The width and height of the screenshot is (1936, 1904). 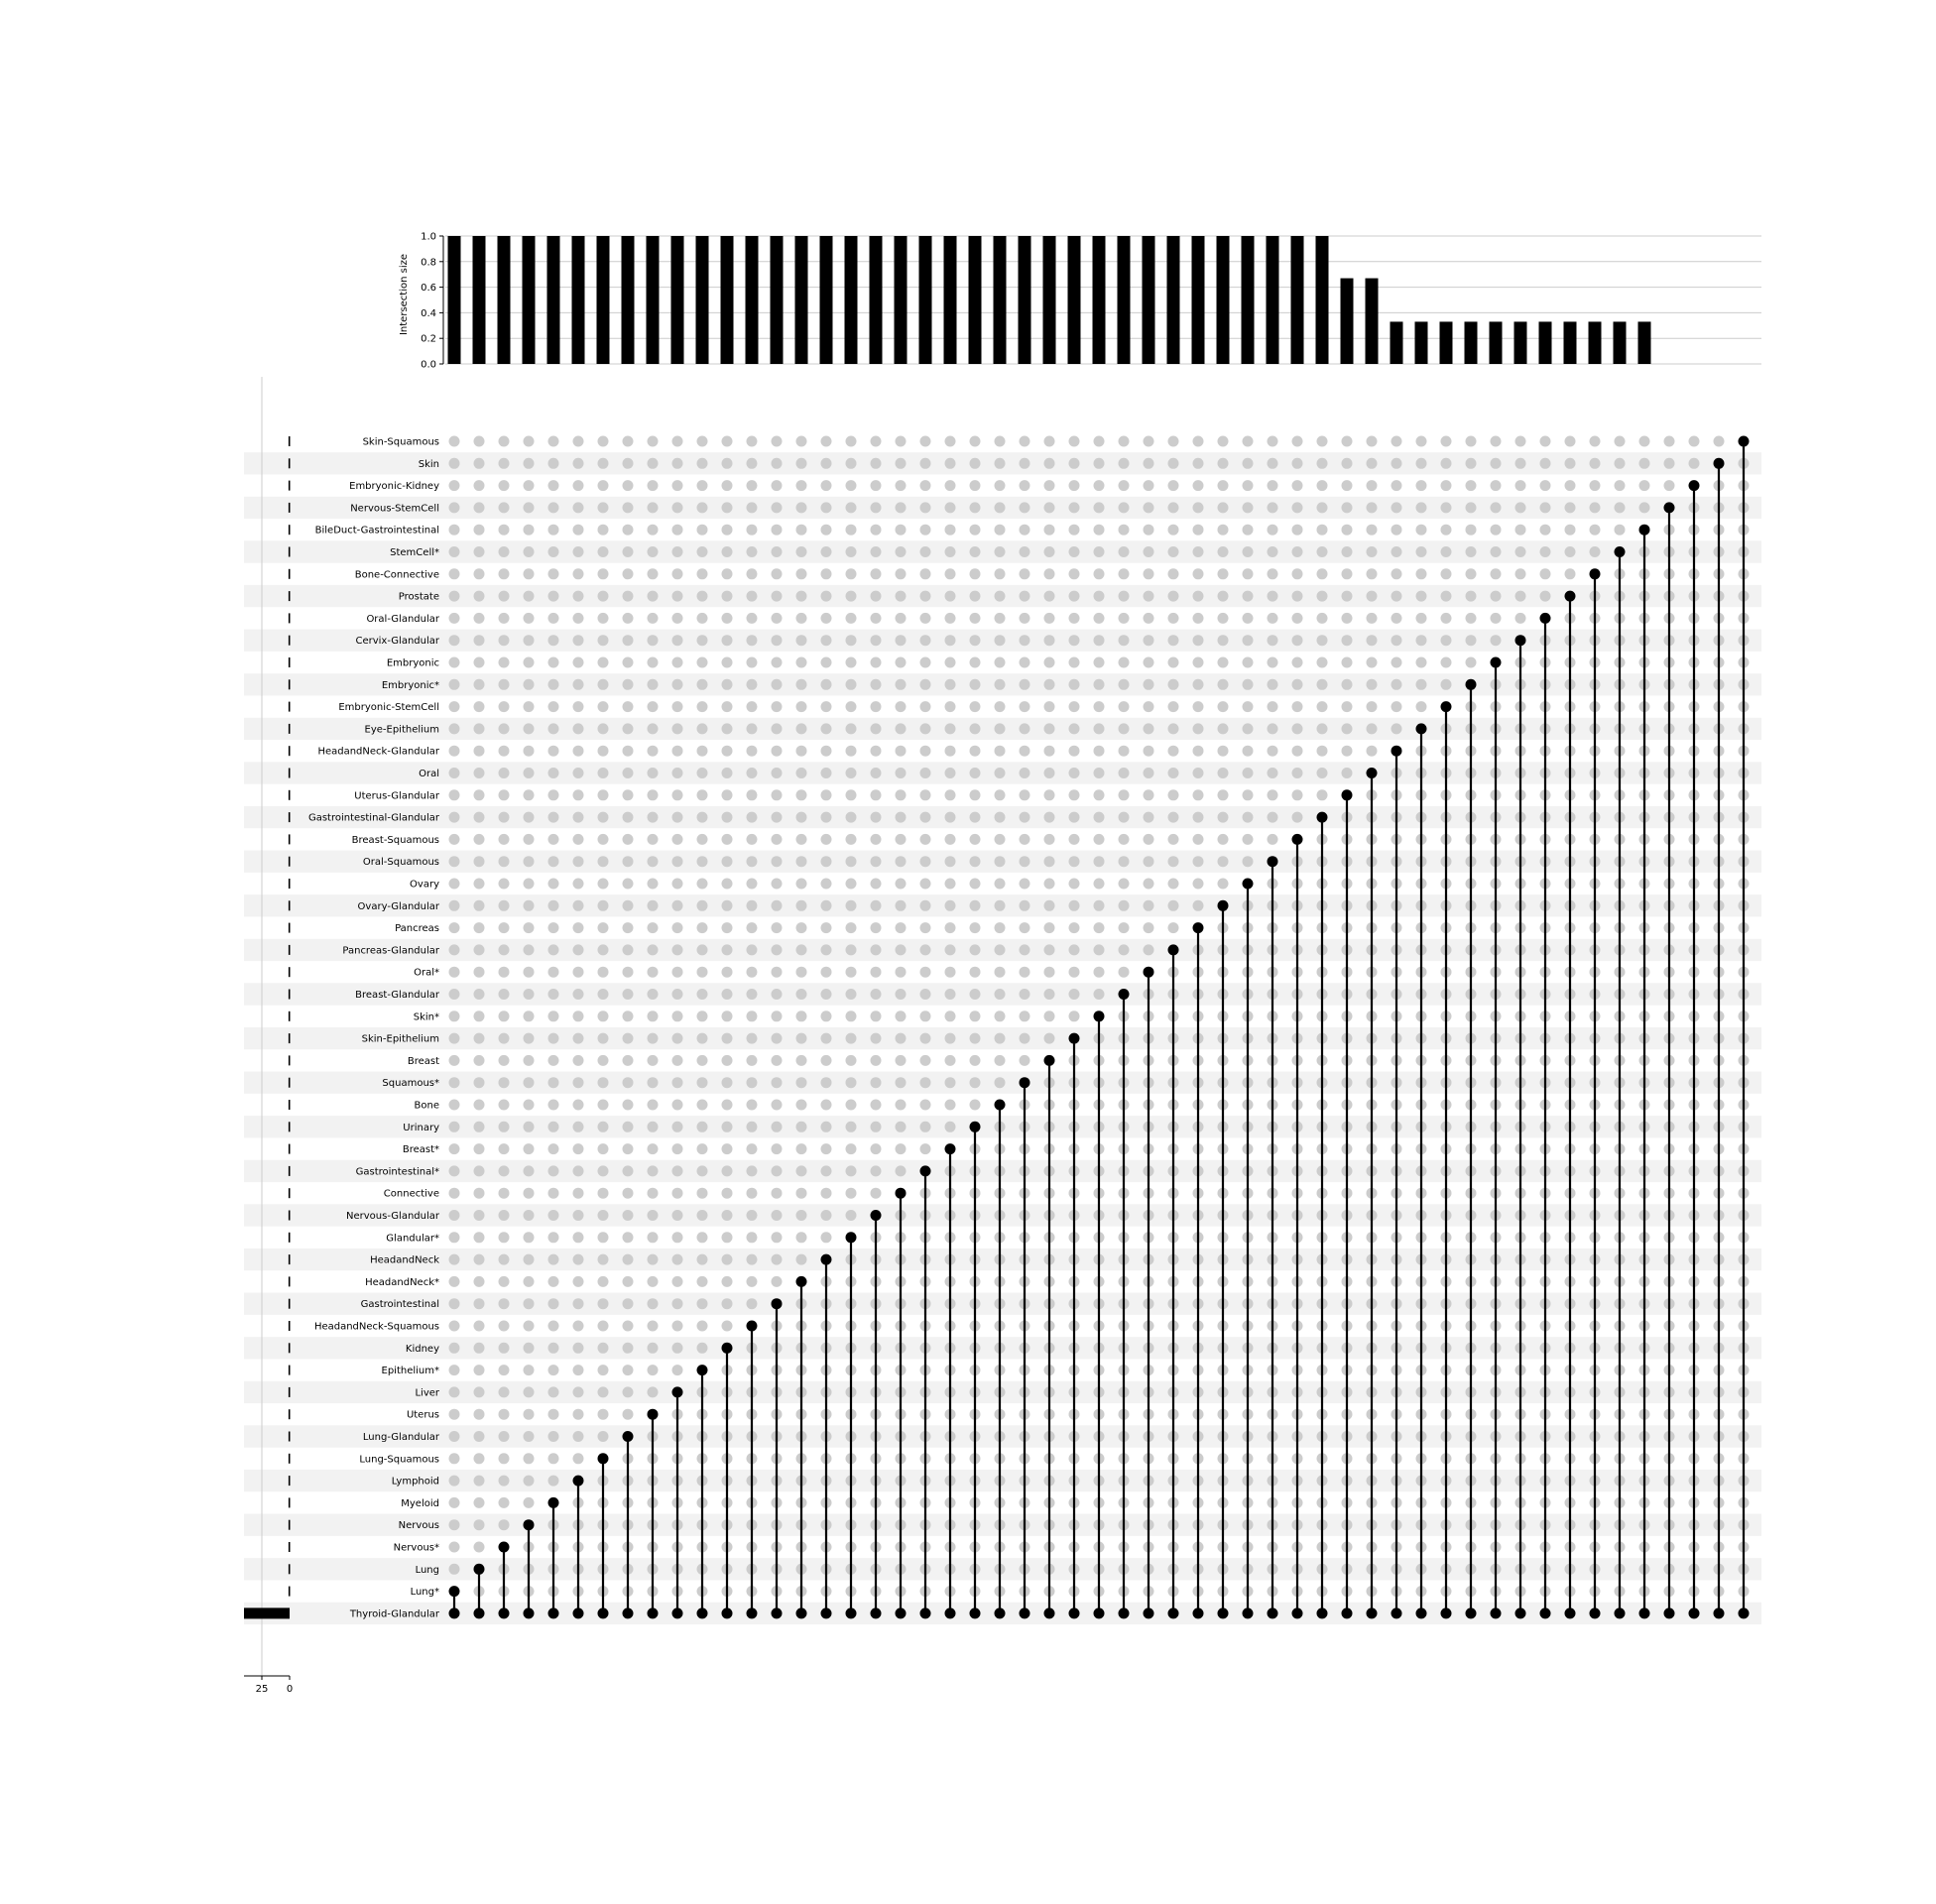 I want to click on set-label: Oral*, so click(x=426, y=973).